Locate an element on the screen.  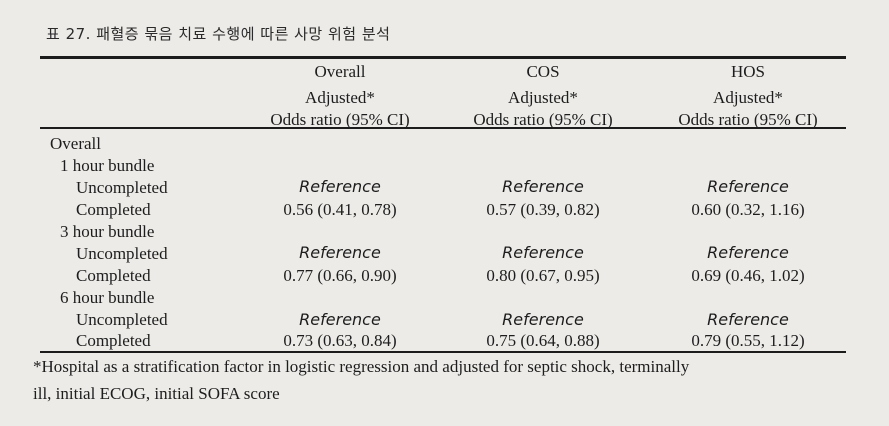
cell-6h-uncompleted-overall: Reference is located at coordinates (340, 319).